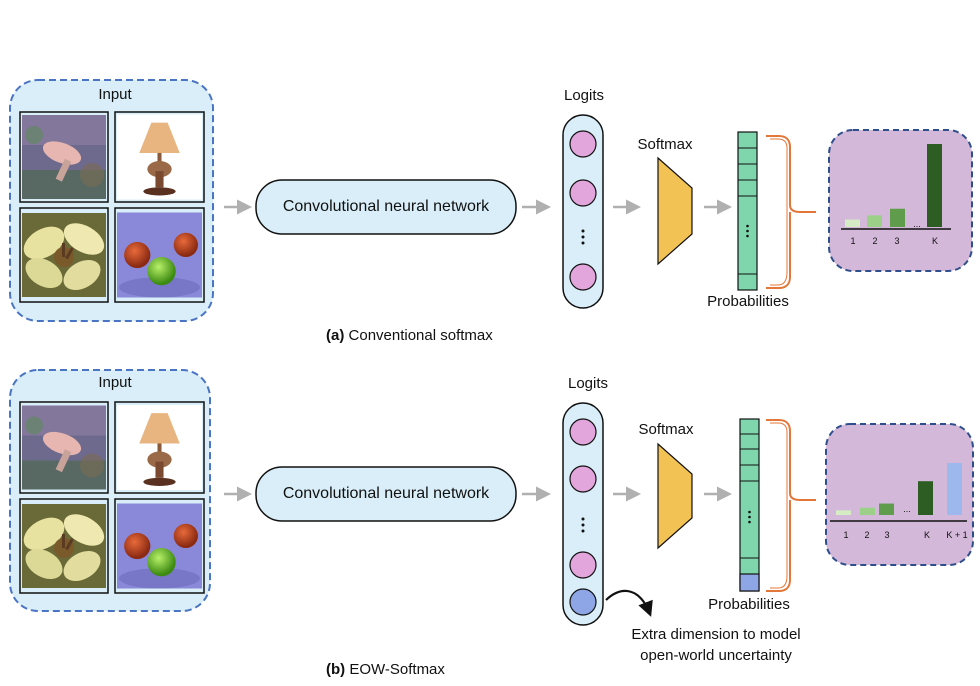 The width and height of the screenshot is (980, 686). I want to click on caption-letter-a: (a), so click(335, 335).